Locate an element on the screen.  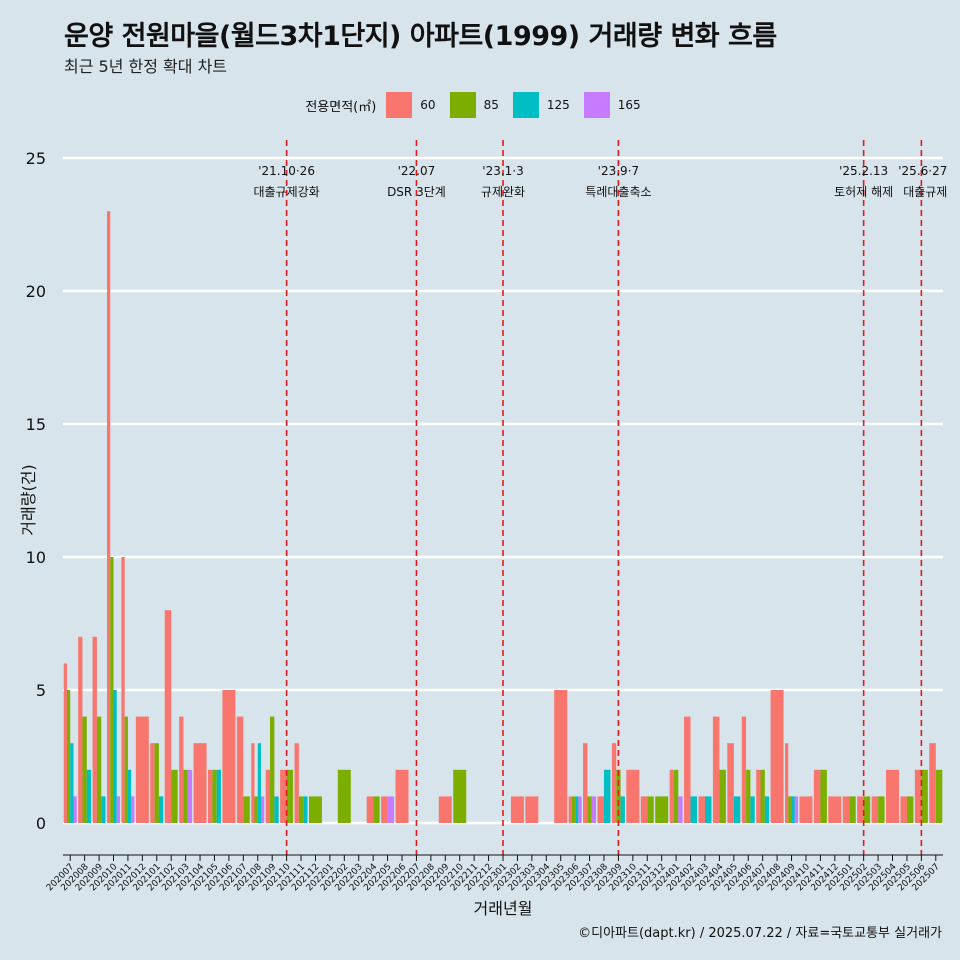
event-date: '23.9·7 is located at coordinates (618, 171).